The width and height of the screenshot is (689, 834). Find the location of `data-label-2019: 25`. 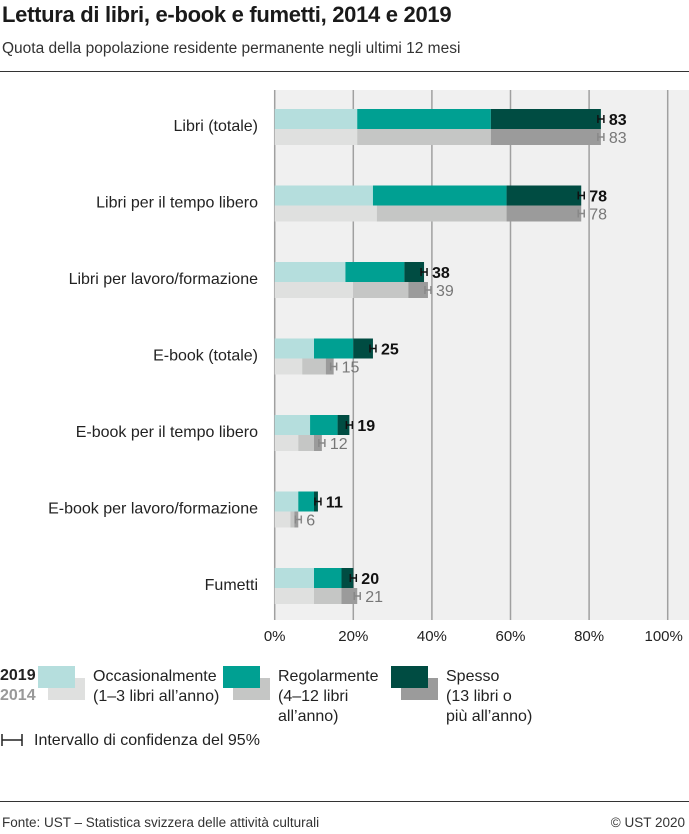

data-label-2019: 25 is located at coordinates (390, 350).